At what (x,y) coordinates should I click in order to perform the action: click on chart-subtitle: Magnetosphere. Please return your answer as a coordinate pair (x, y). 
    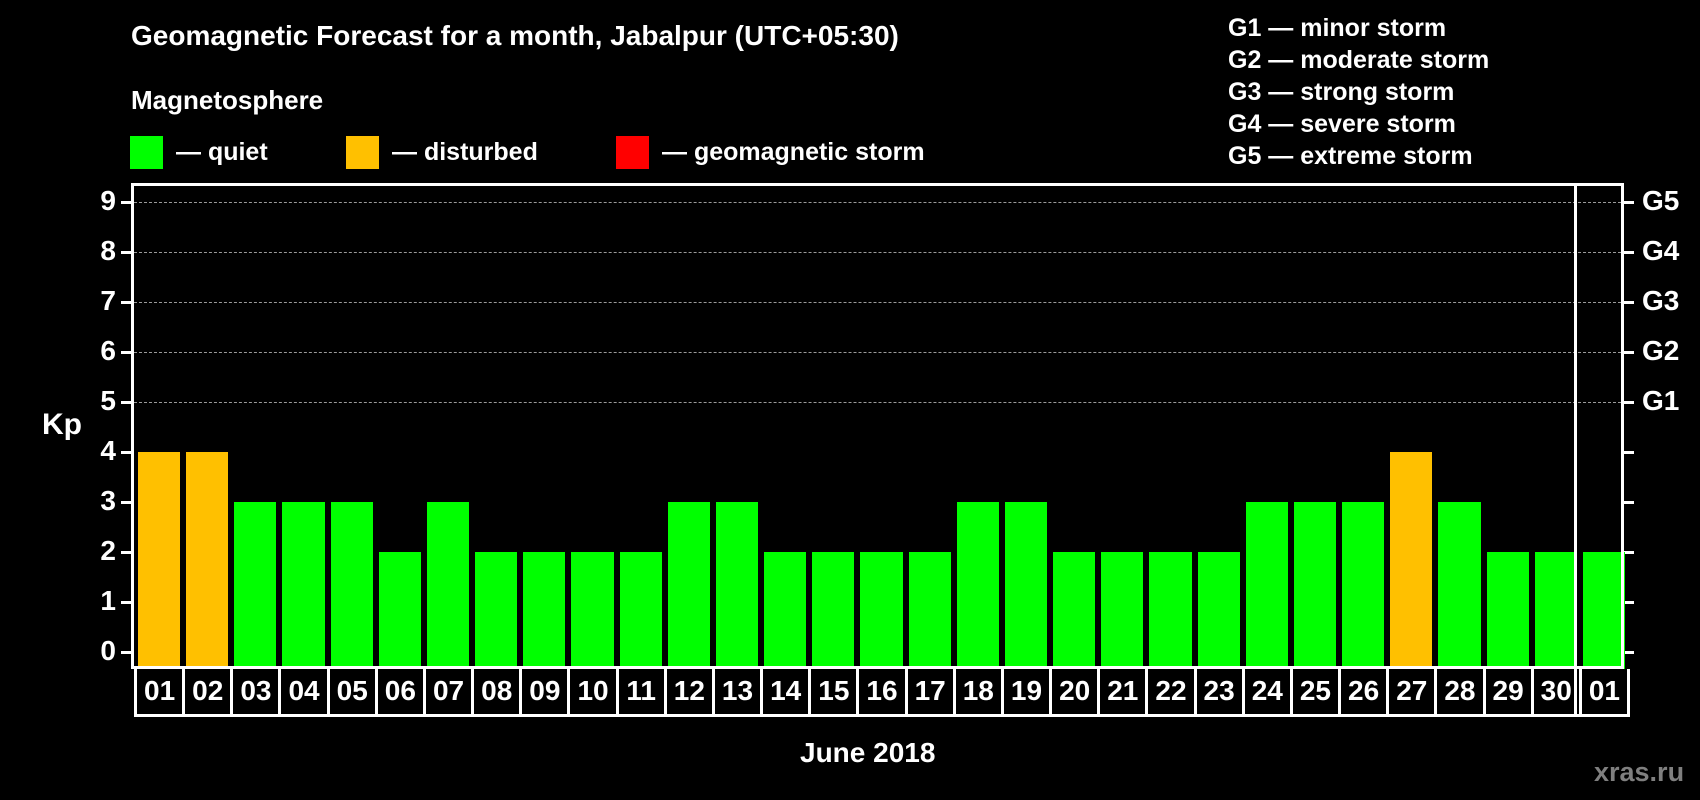
    Looking at the image, I should click on (227, 100).